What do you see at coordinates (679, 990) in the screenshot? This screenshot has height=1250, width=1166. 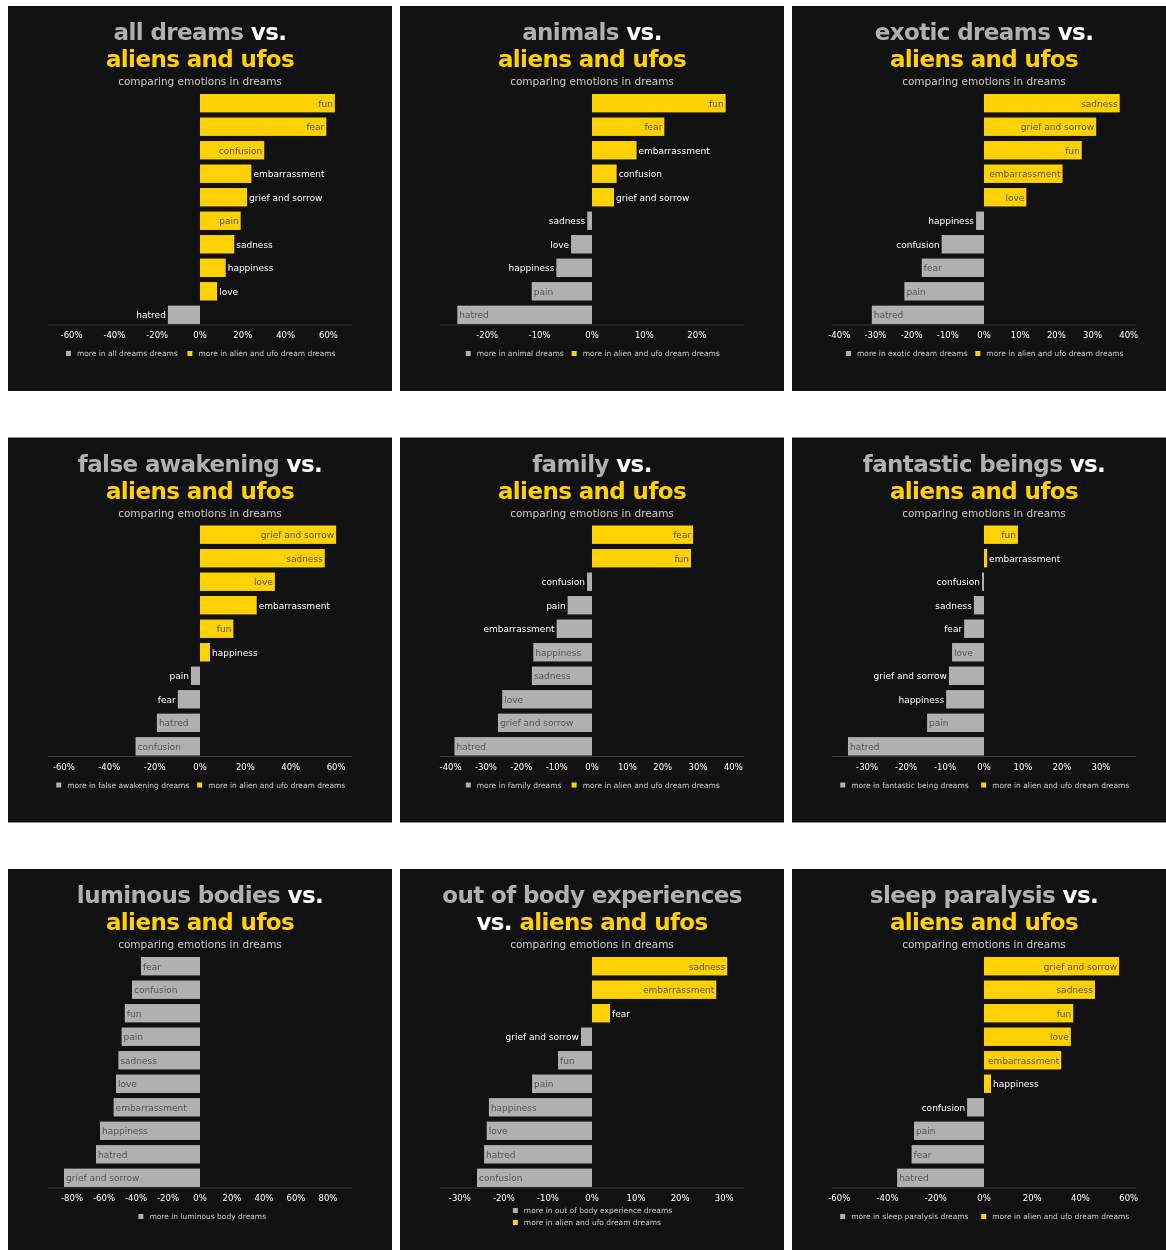 I see `category-label: embarrassment` at bounding box center [679, 990].